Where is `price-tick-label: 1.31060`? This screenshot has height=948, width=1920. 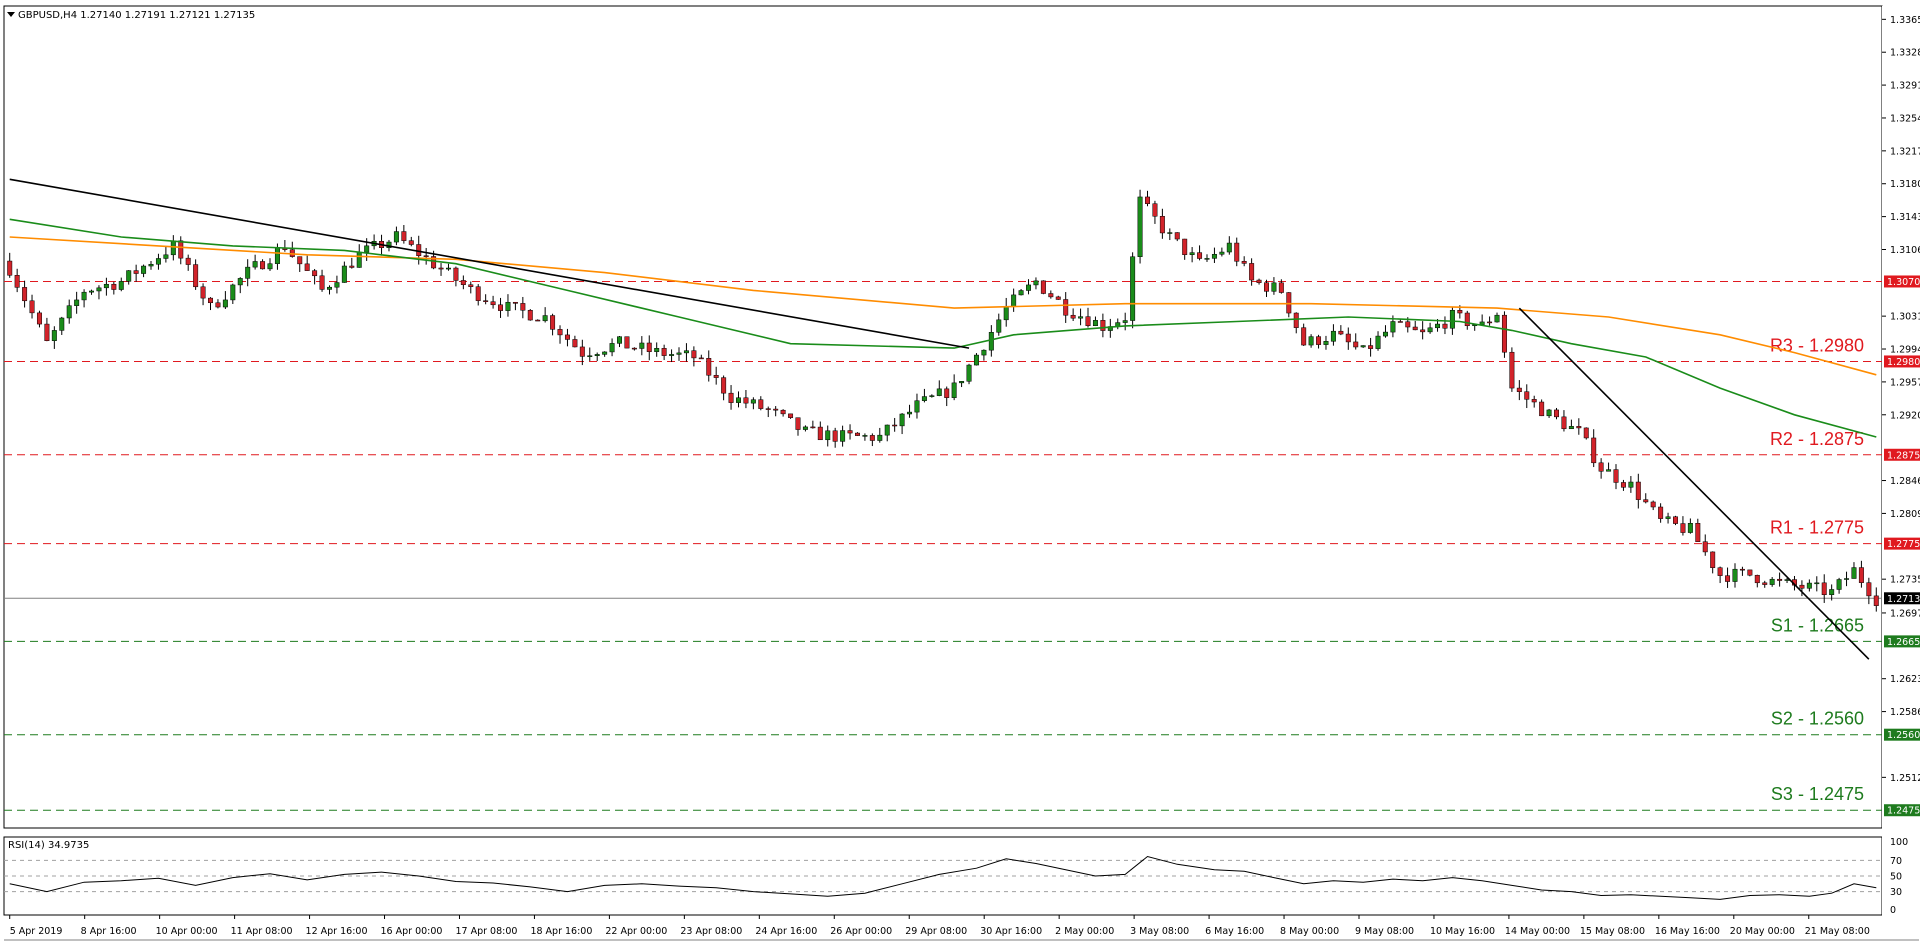
price-tick-label: 1.31060 is located at coordinates (1905, 250).